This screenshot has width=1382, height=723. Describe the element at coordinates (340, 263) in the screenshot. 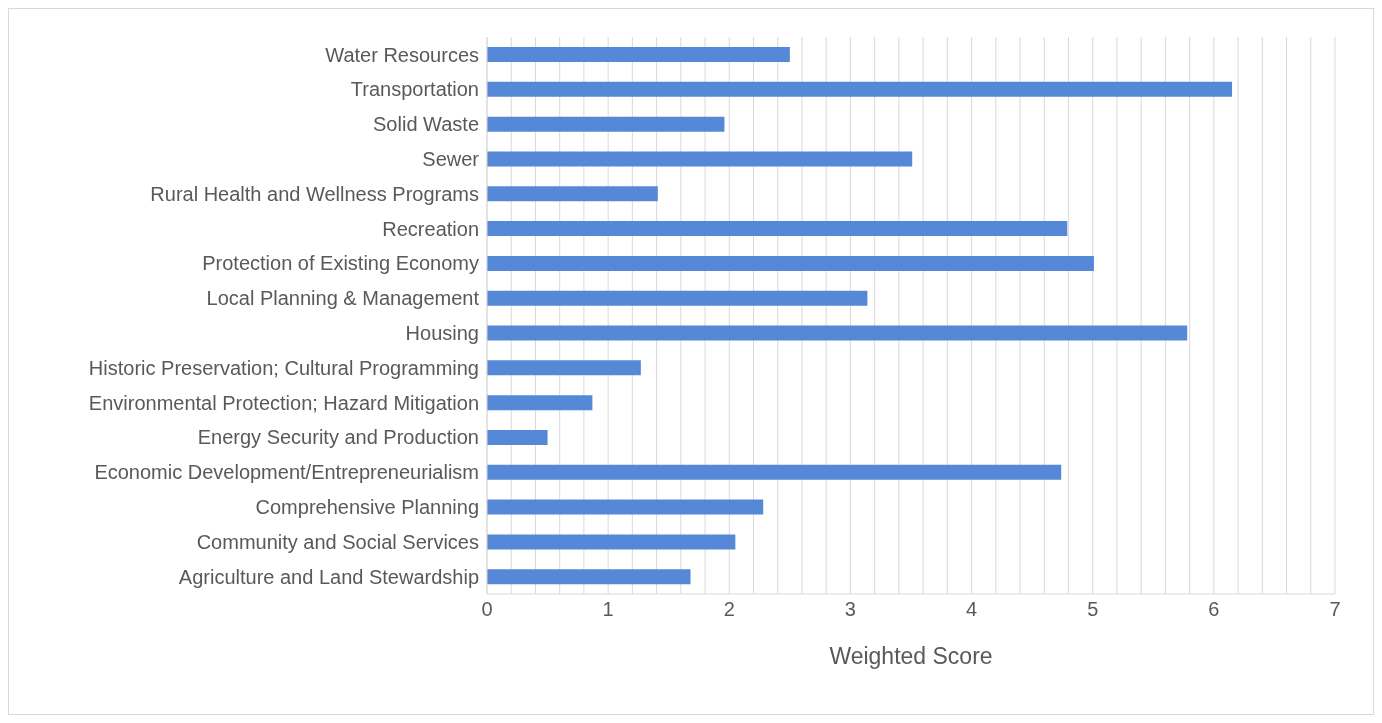

I see `y-tick-label: Protection of Existing Economy` at that location.